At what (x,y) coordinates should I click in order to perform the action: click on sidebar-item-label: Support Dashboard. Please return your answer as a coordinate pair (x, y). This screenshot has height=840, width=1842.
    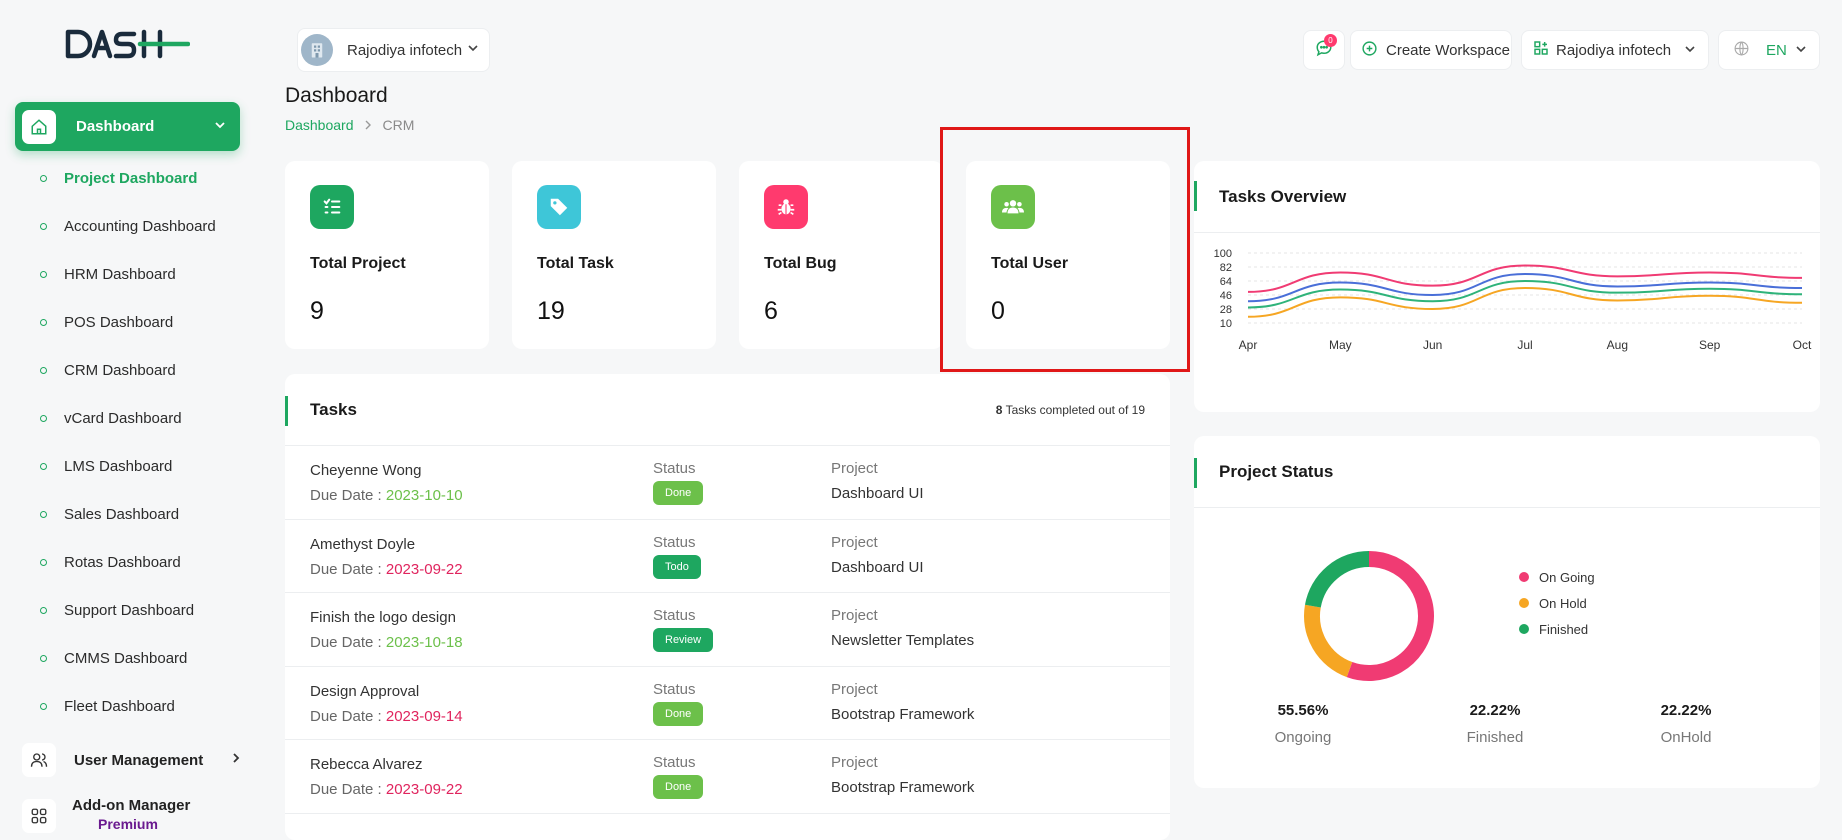
    Looking at the image, I should click on (129, 610).